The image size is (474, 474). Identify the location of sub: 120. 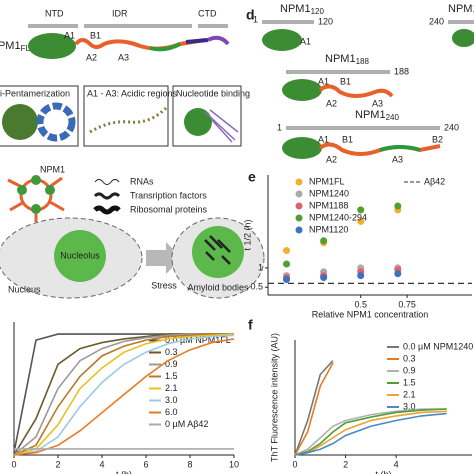
(318, 11).